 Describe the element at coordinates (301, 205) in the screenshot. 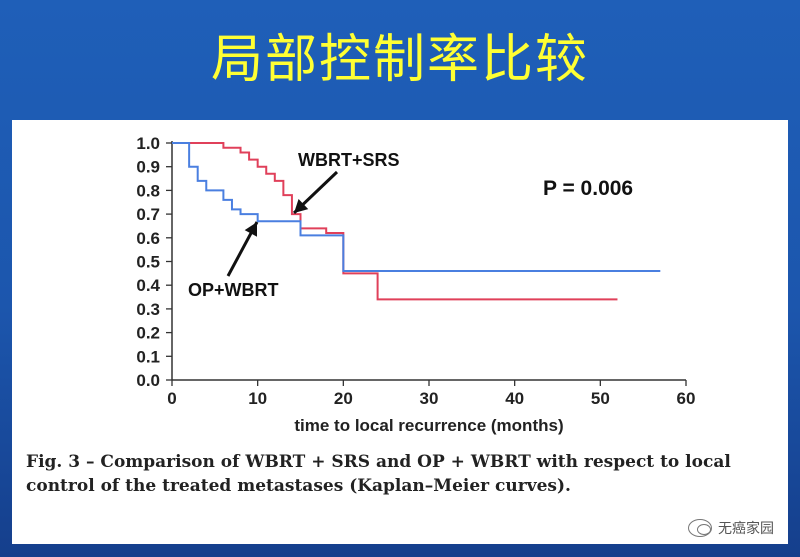

I see `wbrt-srs-arrow-head` at that location.